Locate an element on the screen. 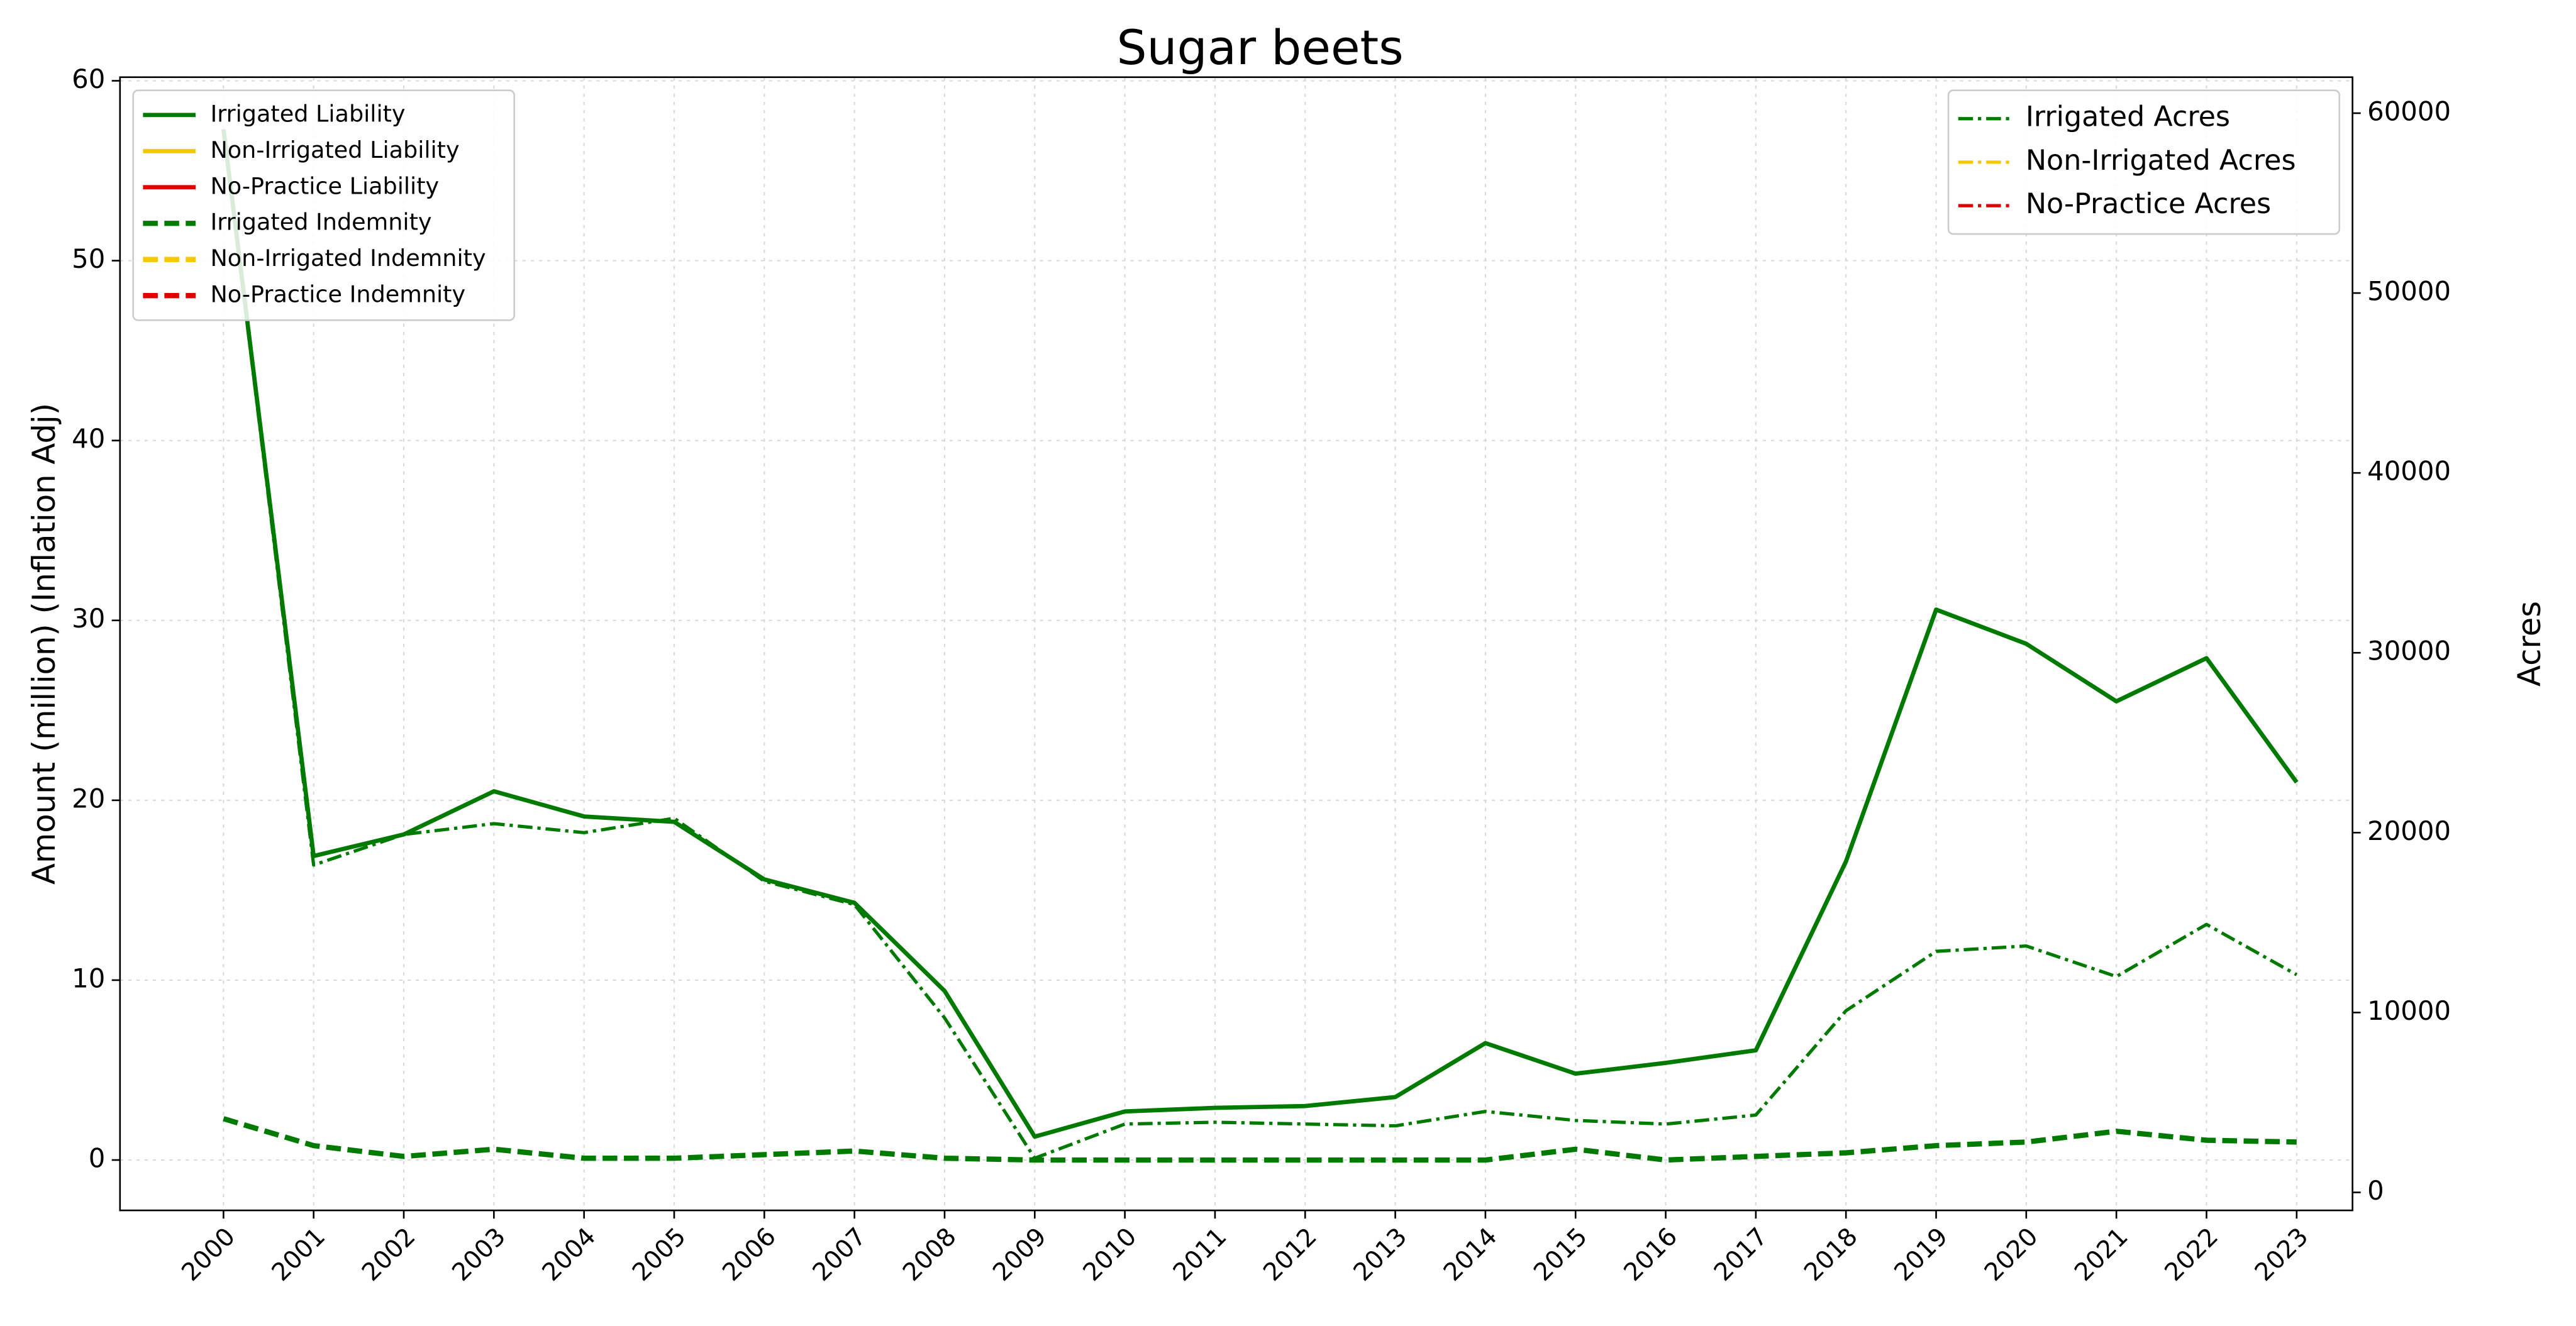 This screenshot has width=2576, height=1326. series-line is located at coordinates (1260, 1139).